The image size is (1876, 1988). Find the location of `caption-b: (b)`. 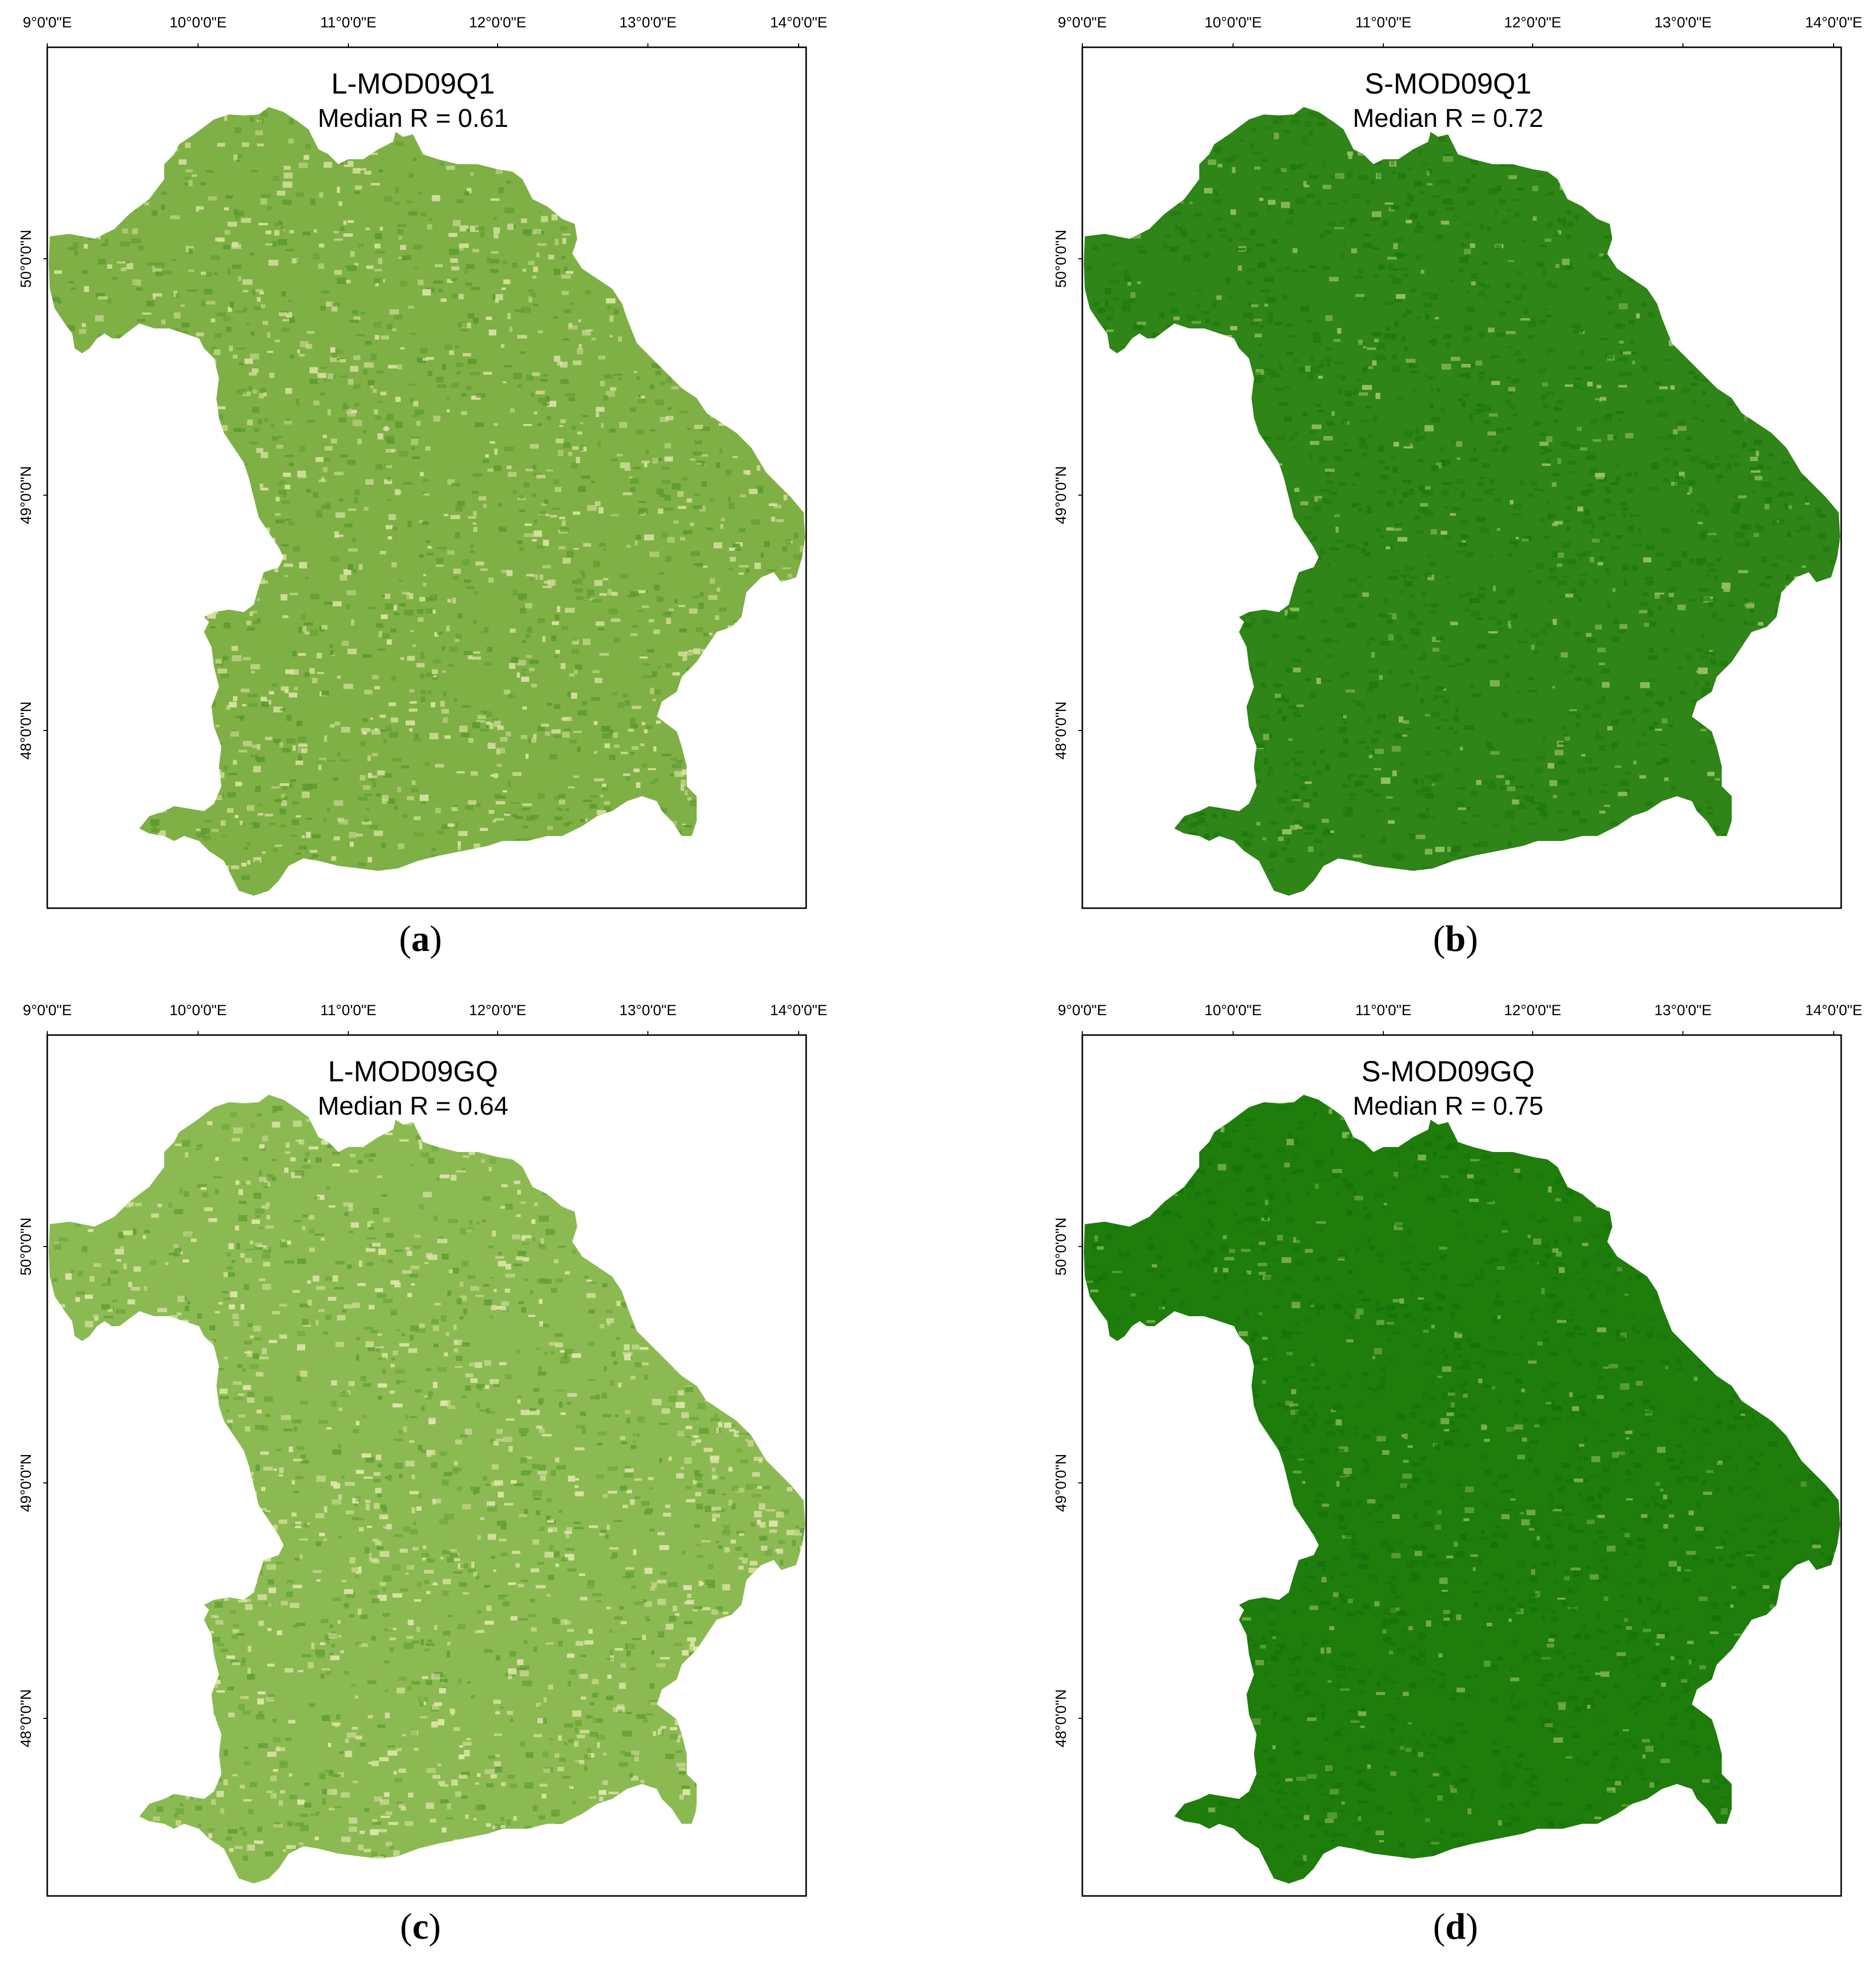

caption-b: (b) is located at coordinates (1455, 939).